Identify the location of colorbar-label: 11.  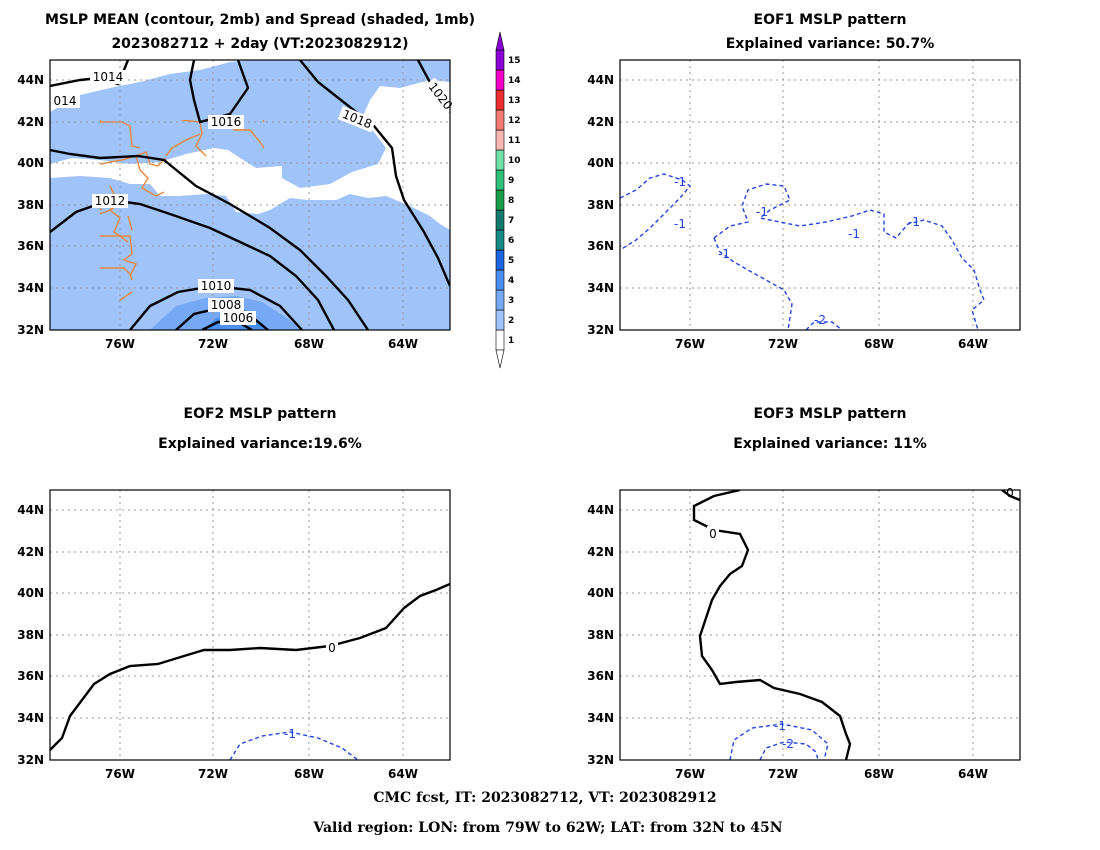
(514, 141).